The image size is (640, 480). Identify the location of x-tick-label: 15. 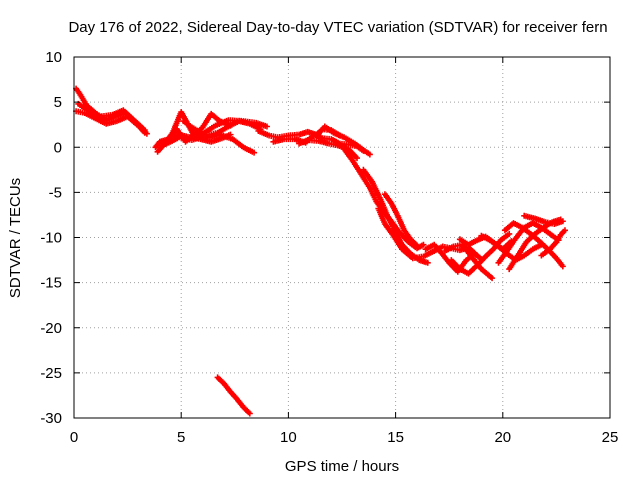
(395, 437).